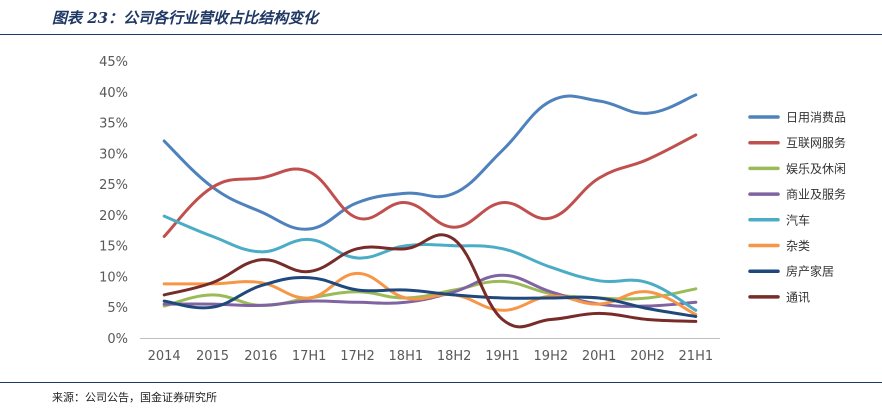 This screenshot has height=410, width=882. Describe the element at coordinates (113, 277) in the screenshot. I see `y-tick-label: 10%` at that location.